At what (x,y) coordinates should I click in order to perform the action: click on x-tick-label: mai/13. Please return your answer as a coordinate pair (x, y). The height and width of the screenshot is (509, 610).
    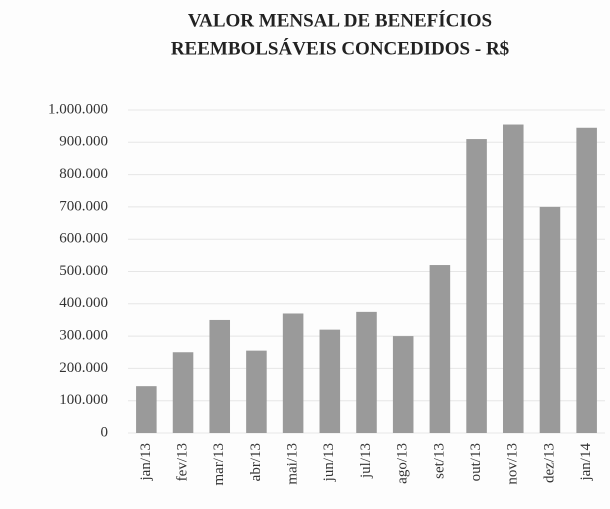
    Looking at the image, I should click on (293, 464).